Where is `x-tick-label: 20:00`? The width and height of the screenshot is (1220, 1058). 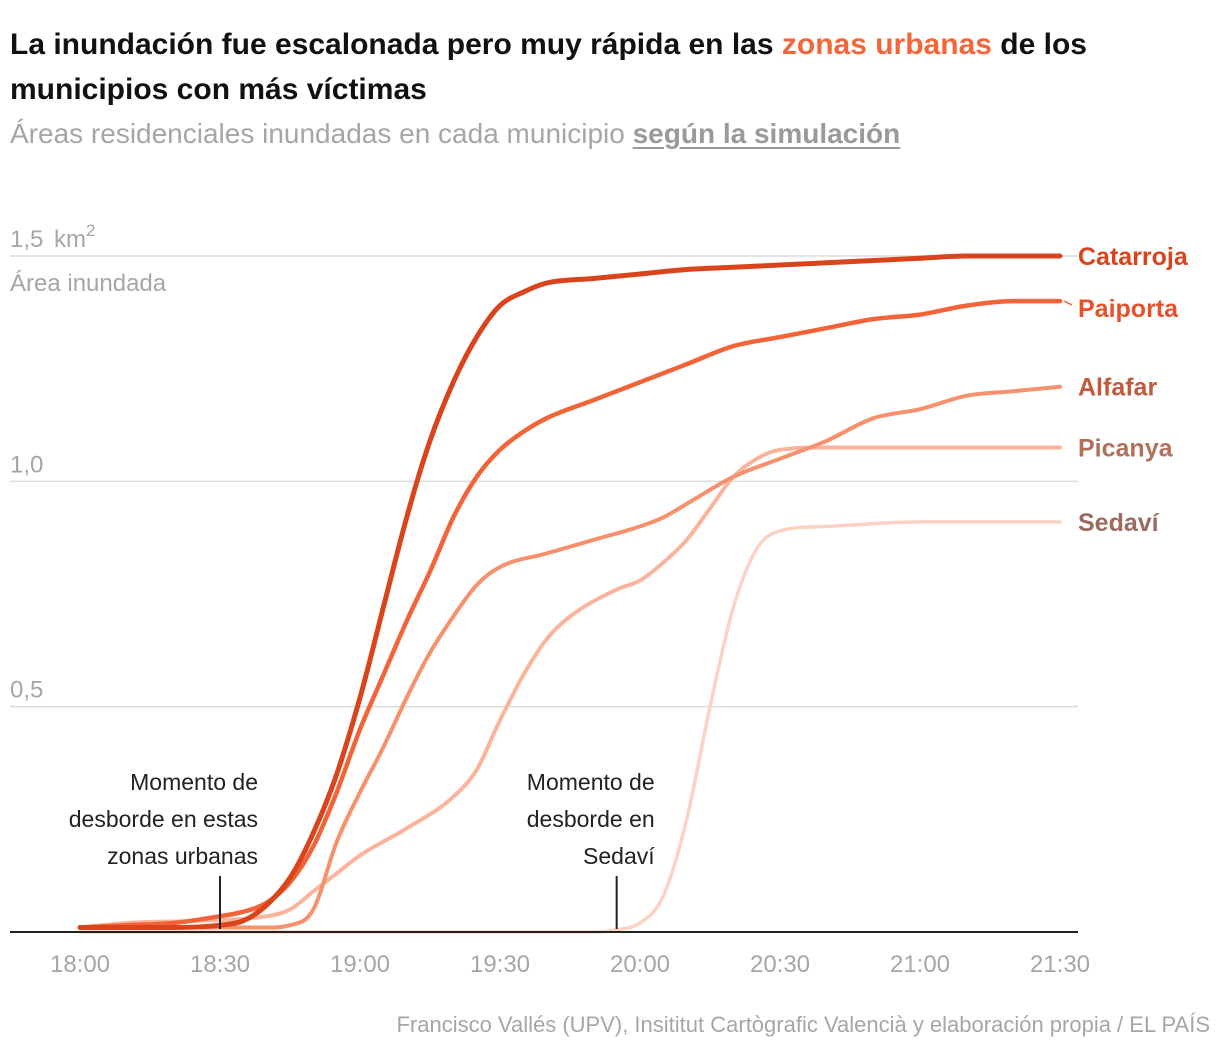 x-tick-label: 20:00 is located at coordinates (640, 964).